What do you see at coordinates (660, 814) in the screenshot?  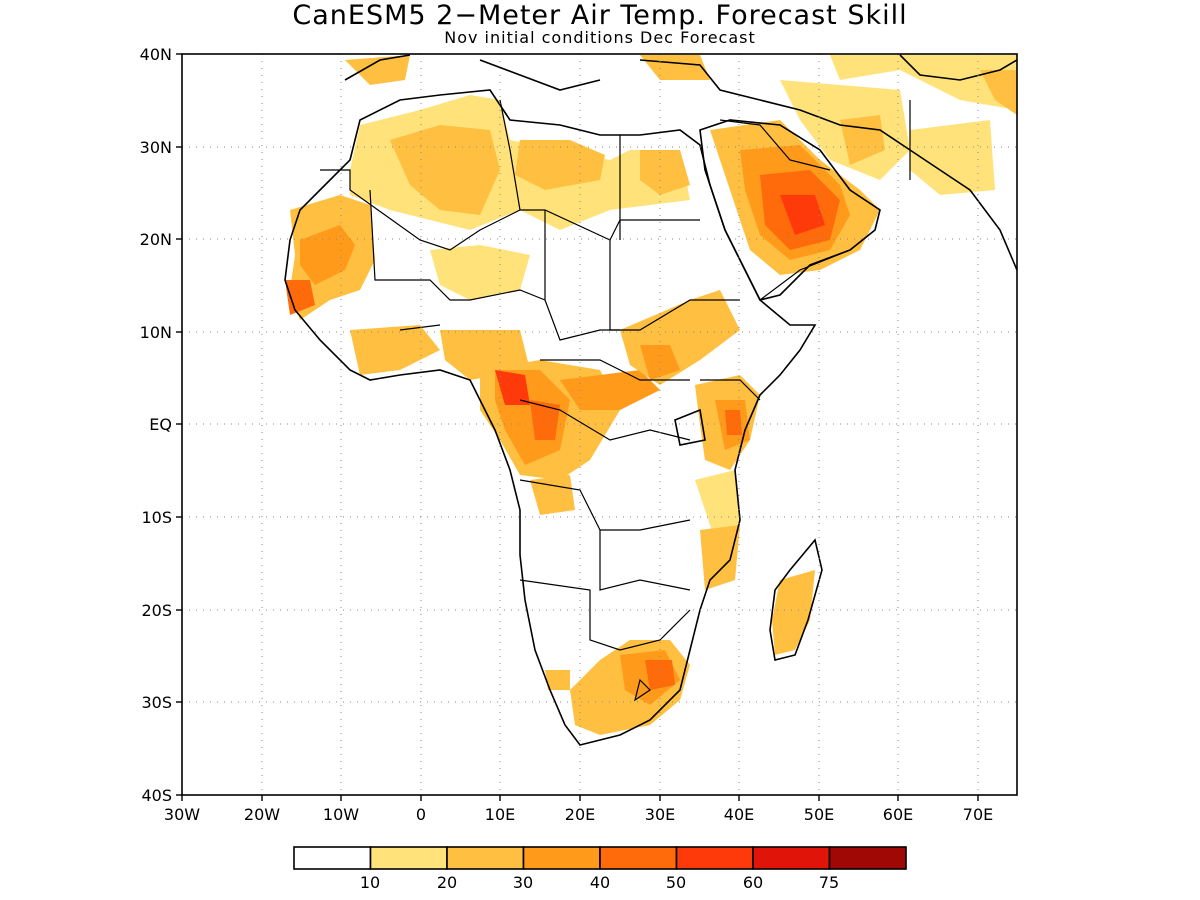 I see `lon-tick-30e: 30E` at bounding box center [660, 814].